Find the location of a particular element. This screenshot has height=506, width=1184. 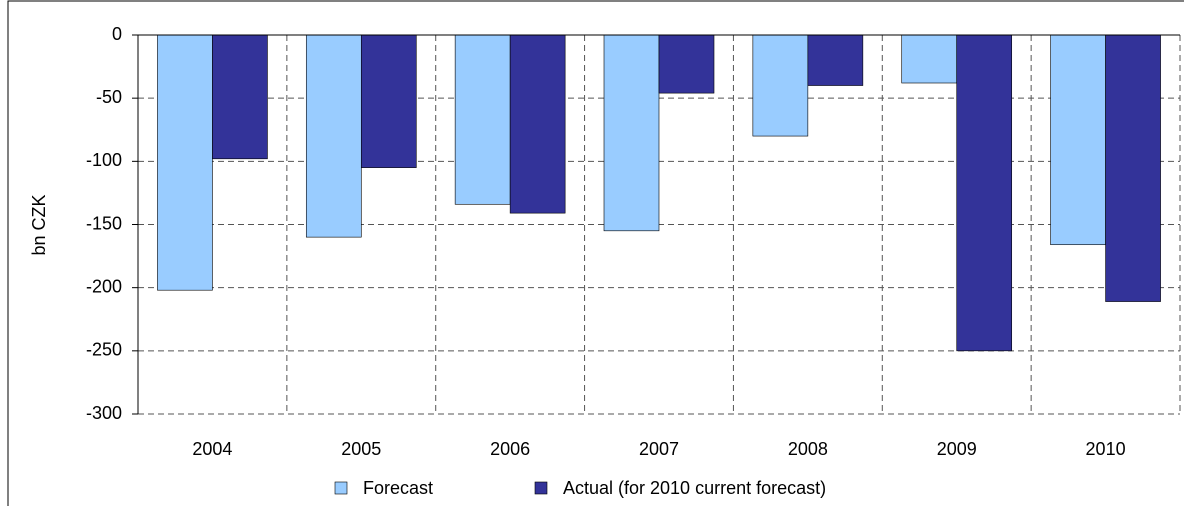

x-tick-label: 2008 is located at coordinates (808, 449).